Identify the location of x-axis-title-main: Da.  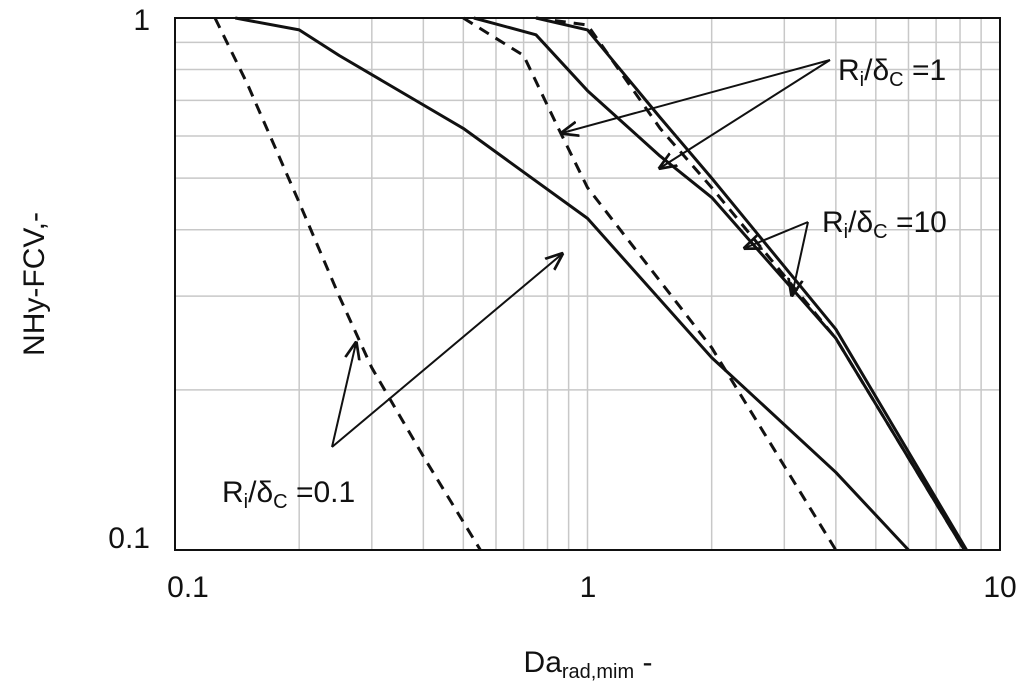
(543, 662).